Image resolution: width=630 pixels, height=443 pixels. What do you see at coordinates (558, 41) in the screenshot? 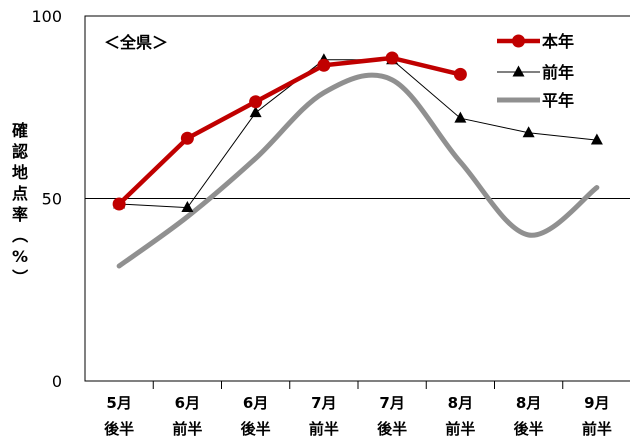
I see `legend-label: 本年` at bounding box center [558, 41].